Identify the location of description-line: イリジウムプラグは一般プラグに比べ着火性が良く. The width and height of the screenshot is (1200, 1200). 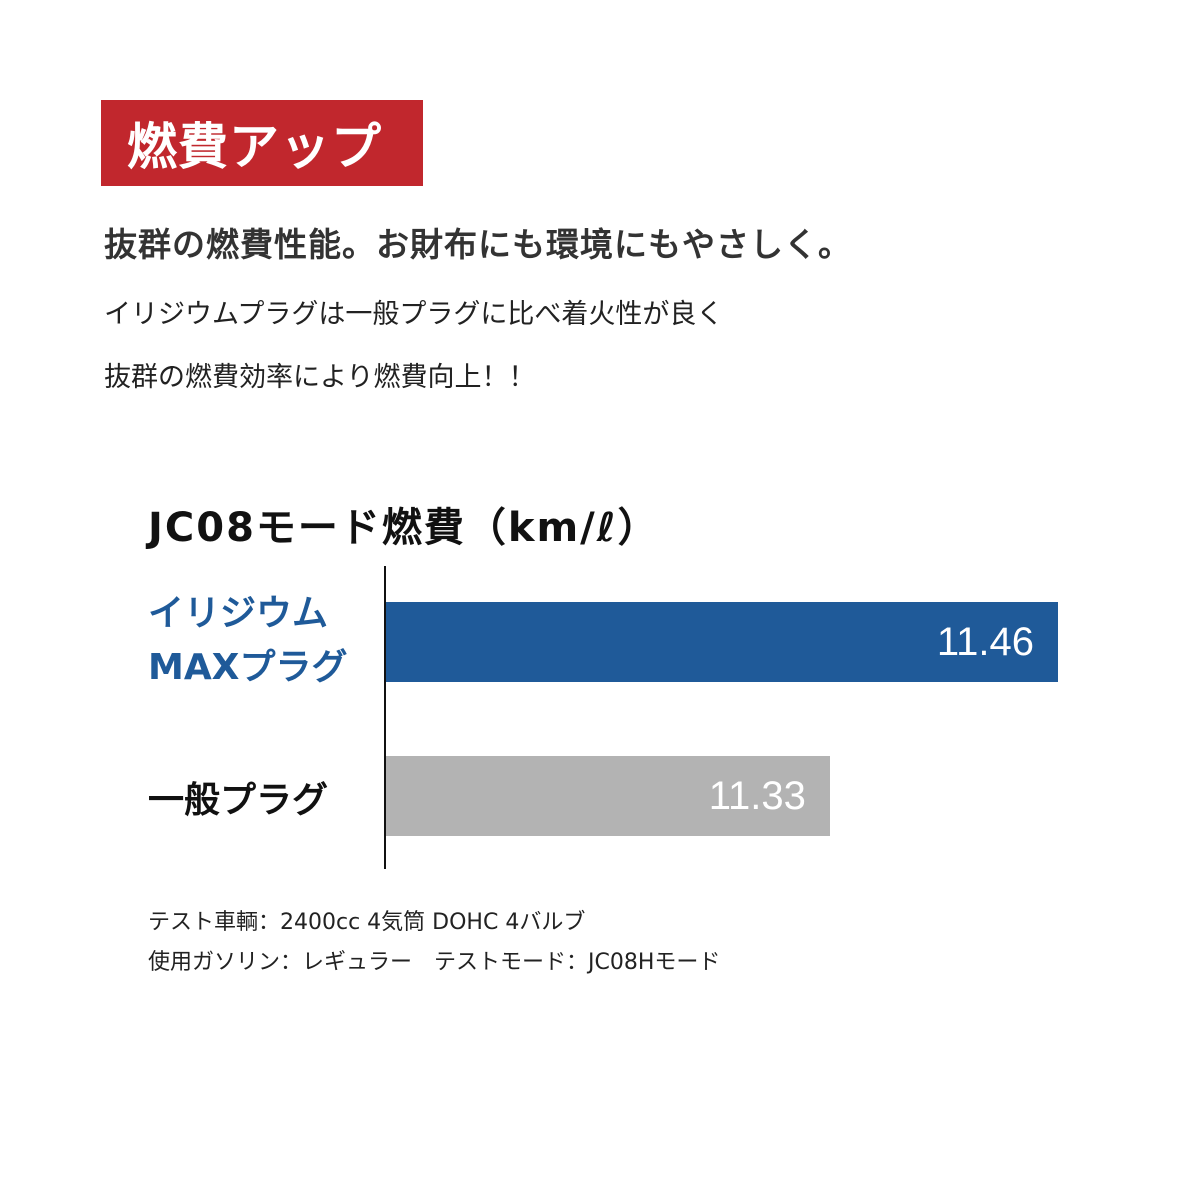
(414, 314).